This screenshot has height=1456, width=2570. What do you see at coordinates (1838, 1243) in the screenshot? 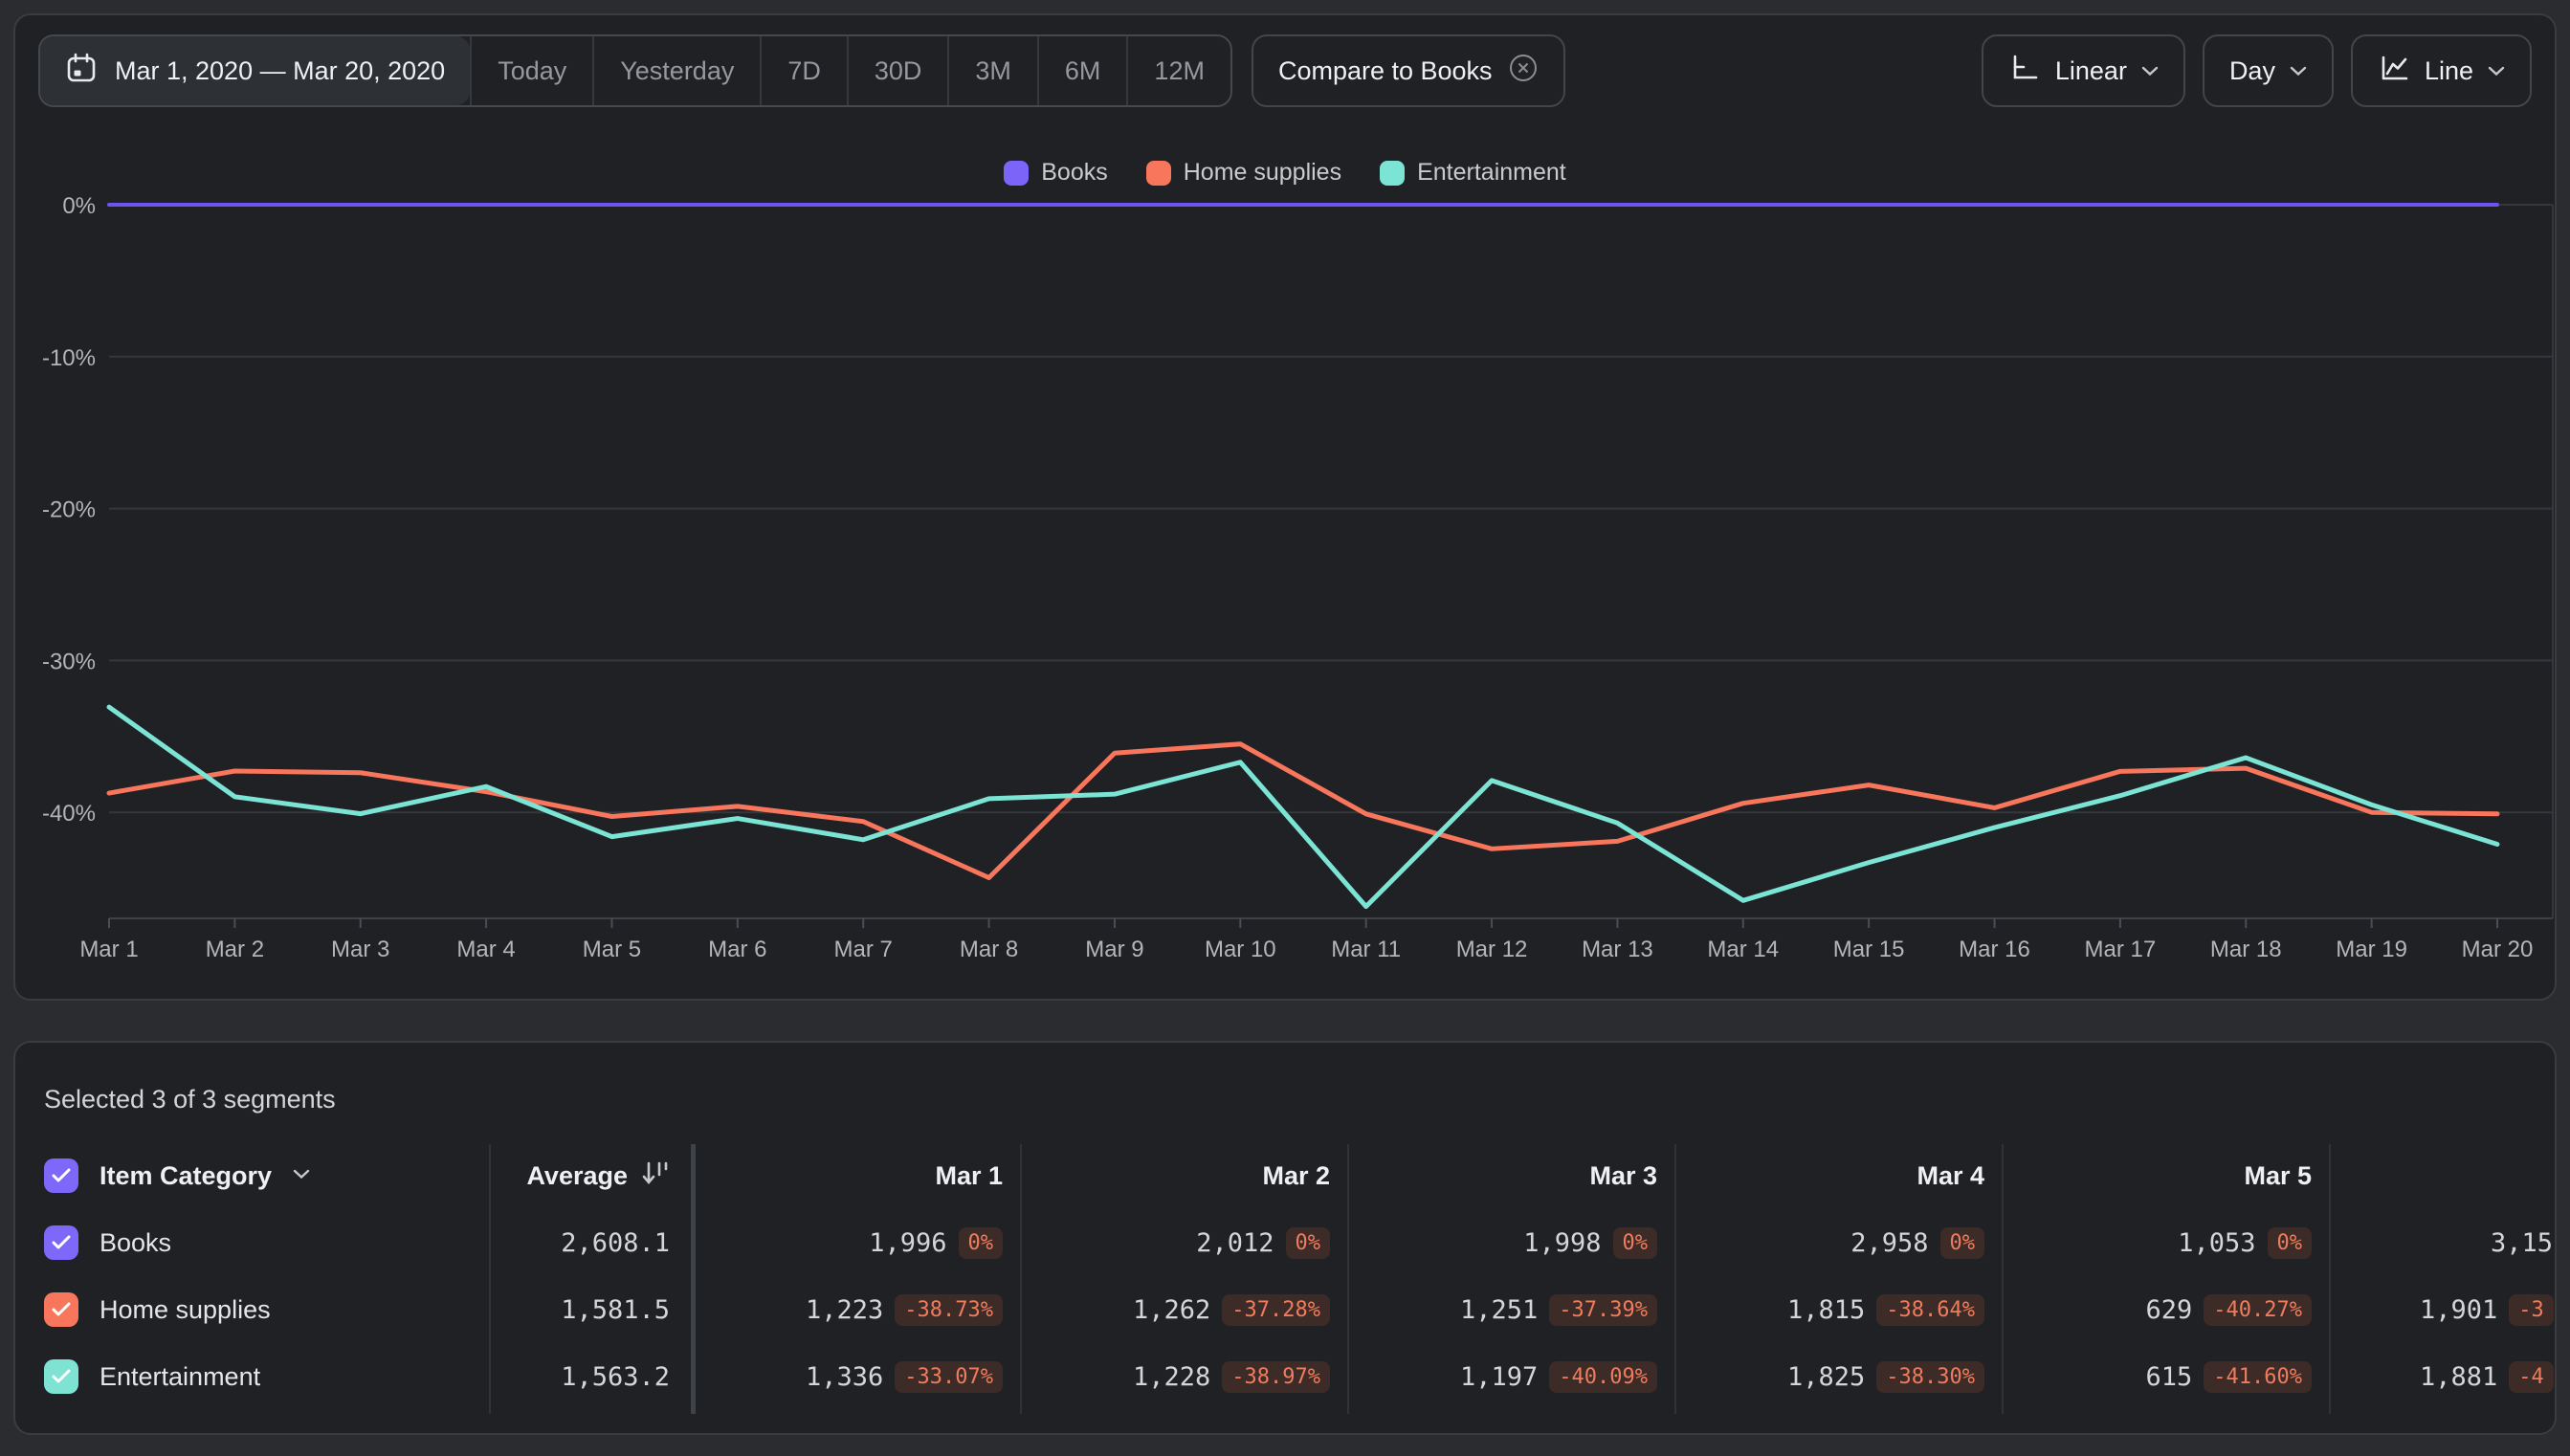
I see `day-value-cell: 2,958 0%` at bounding box center [1838, 1243].